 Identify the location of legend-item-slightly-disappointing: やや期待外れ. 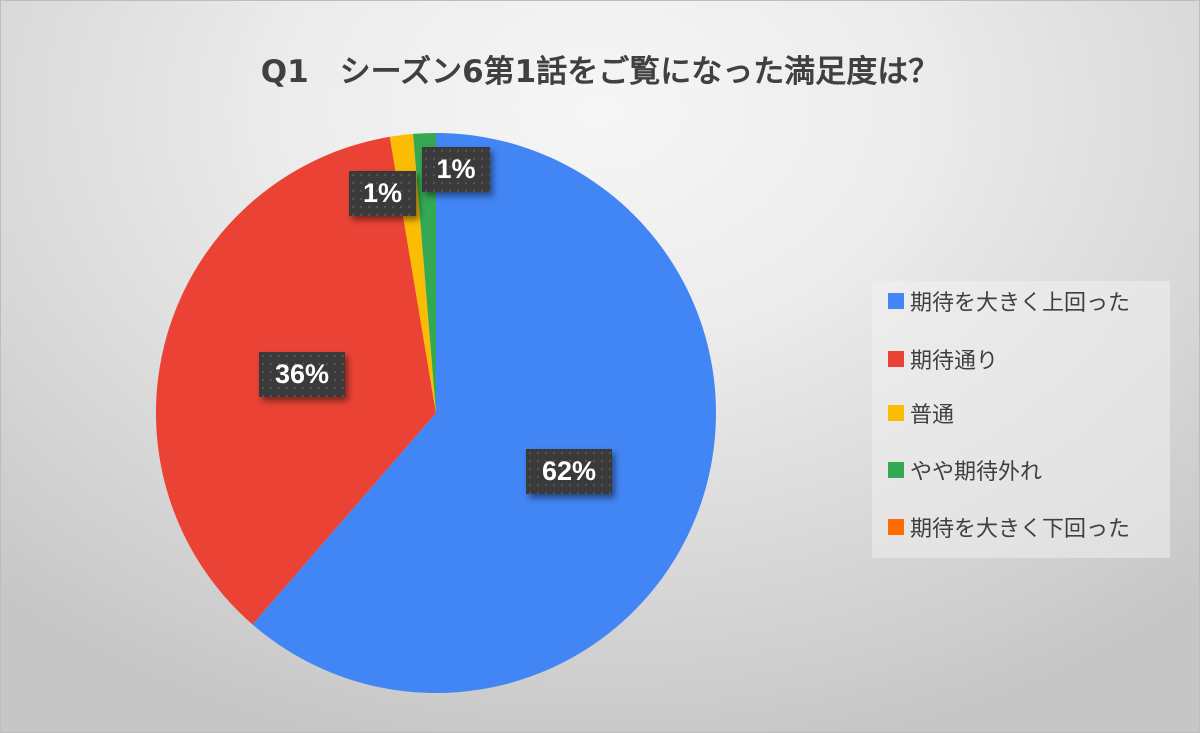
(965, 470).